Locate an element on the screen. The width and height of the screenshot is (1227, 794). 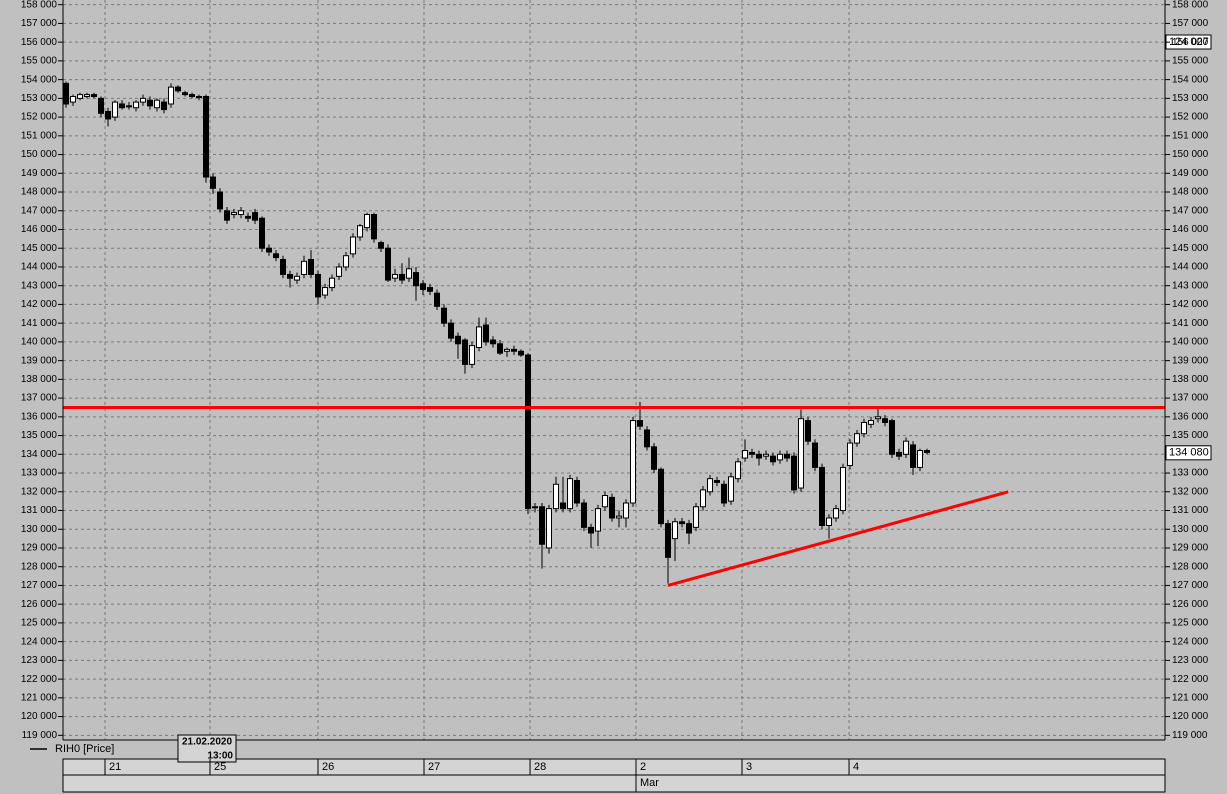
y2-tick-label: 139 000 is located at coordinates (1190, 360).